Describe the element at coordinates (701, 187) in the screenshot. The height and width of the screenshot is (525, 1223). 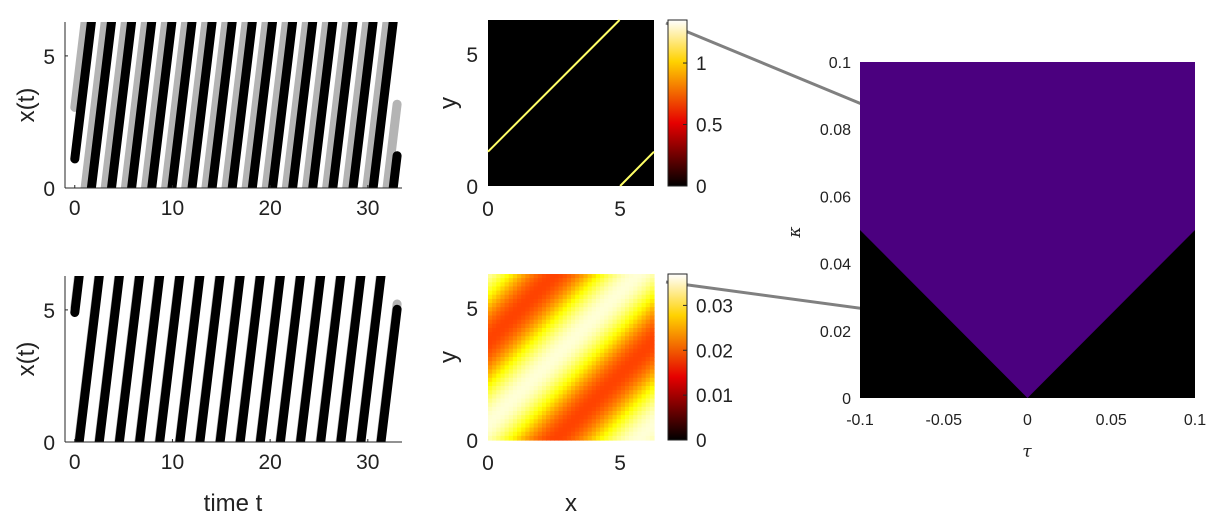
I see `colorbar-tick-label: 0` at that location.